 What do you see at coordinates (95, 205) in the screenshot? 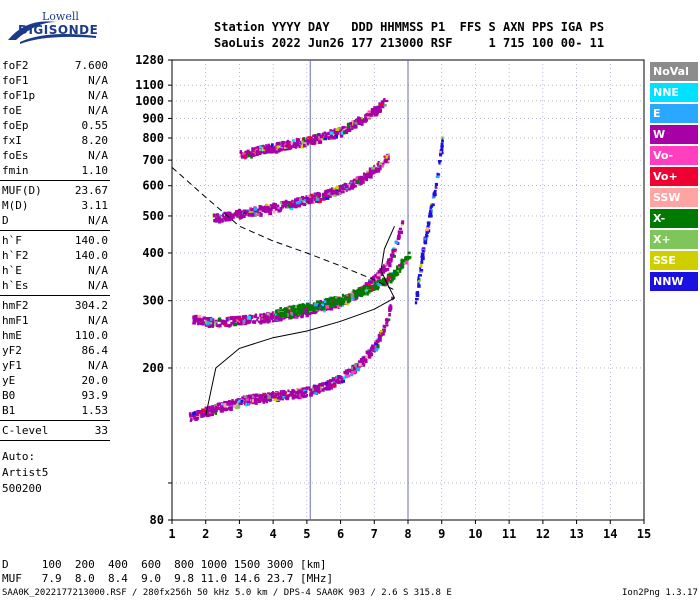
I see `param-value: 3.11` at bounding box center [95, 205].